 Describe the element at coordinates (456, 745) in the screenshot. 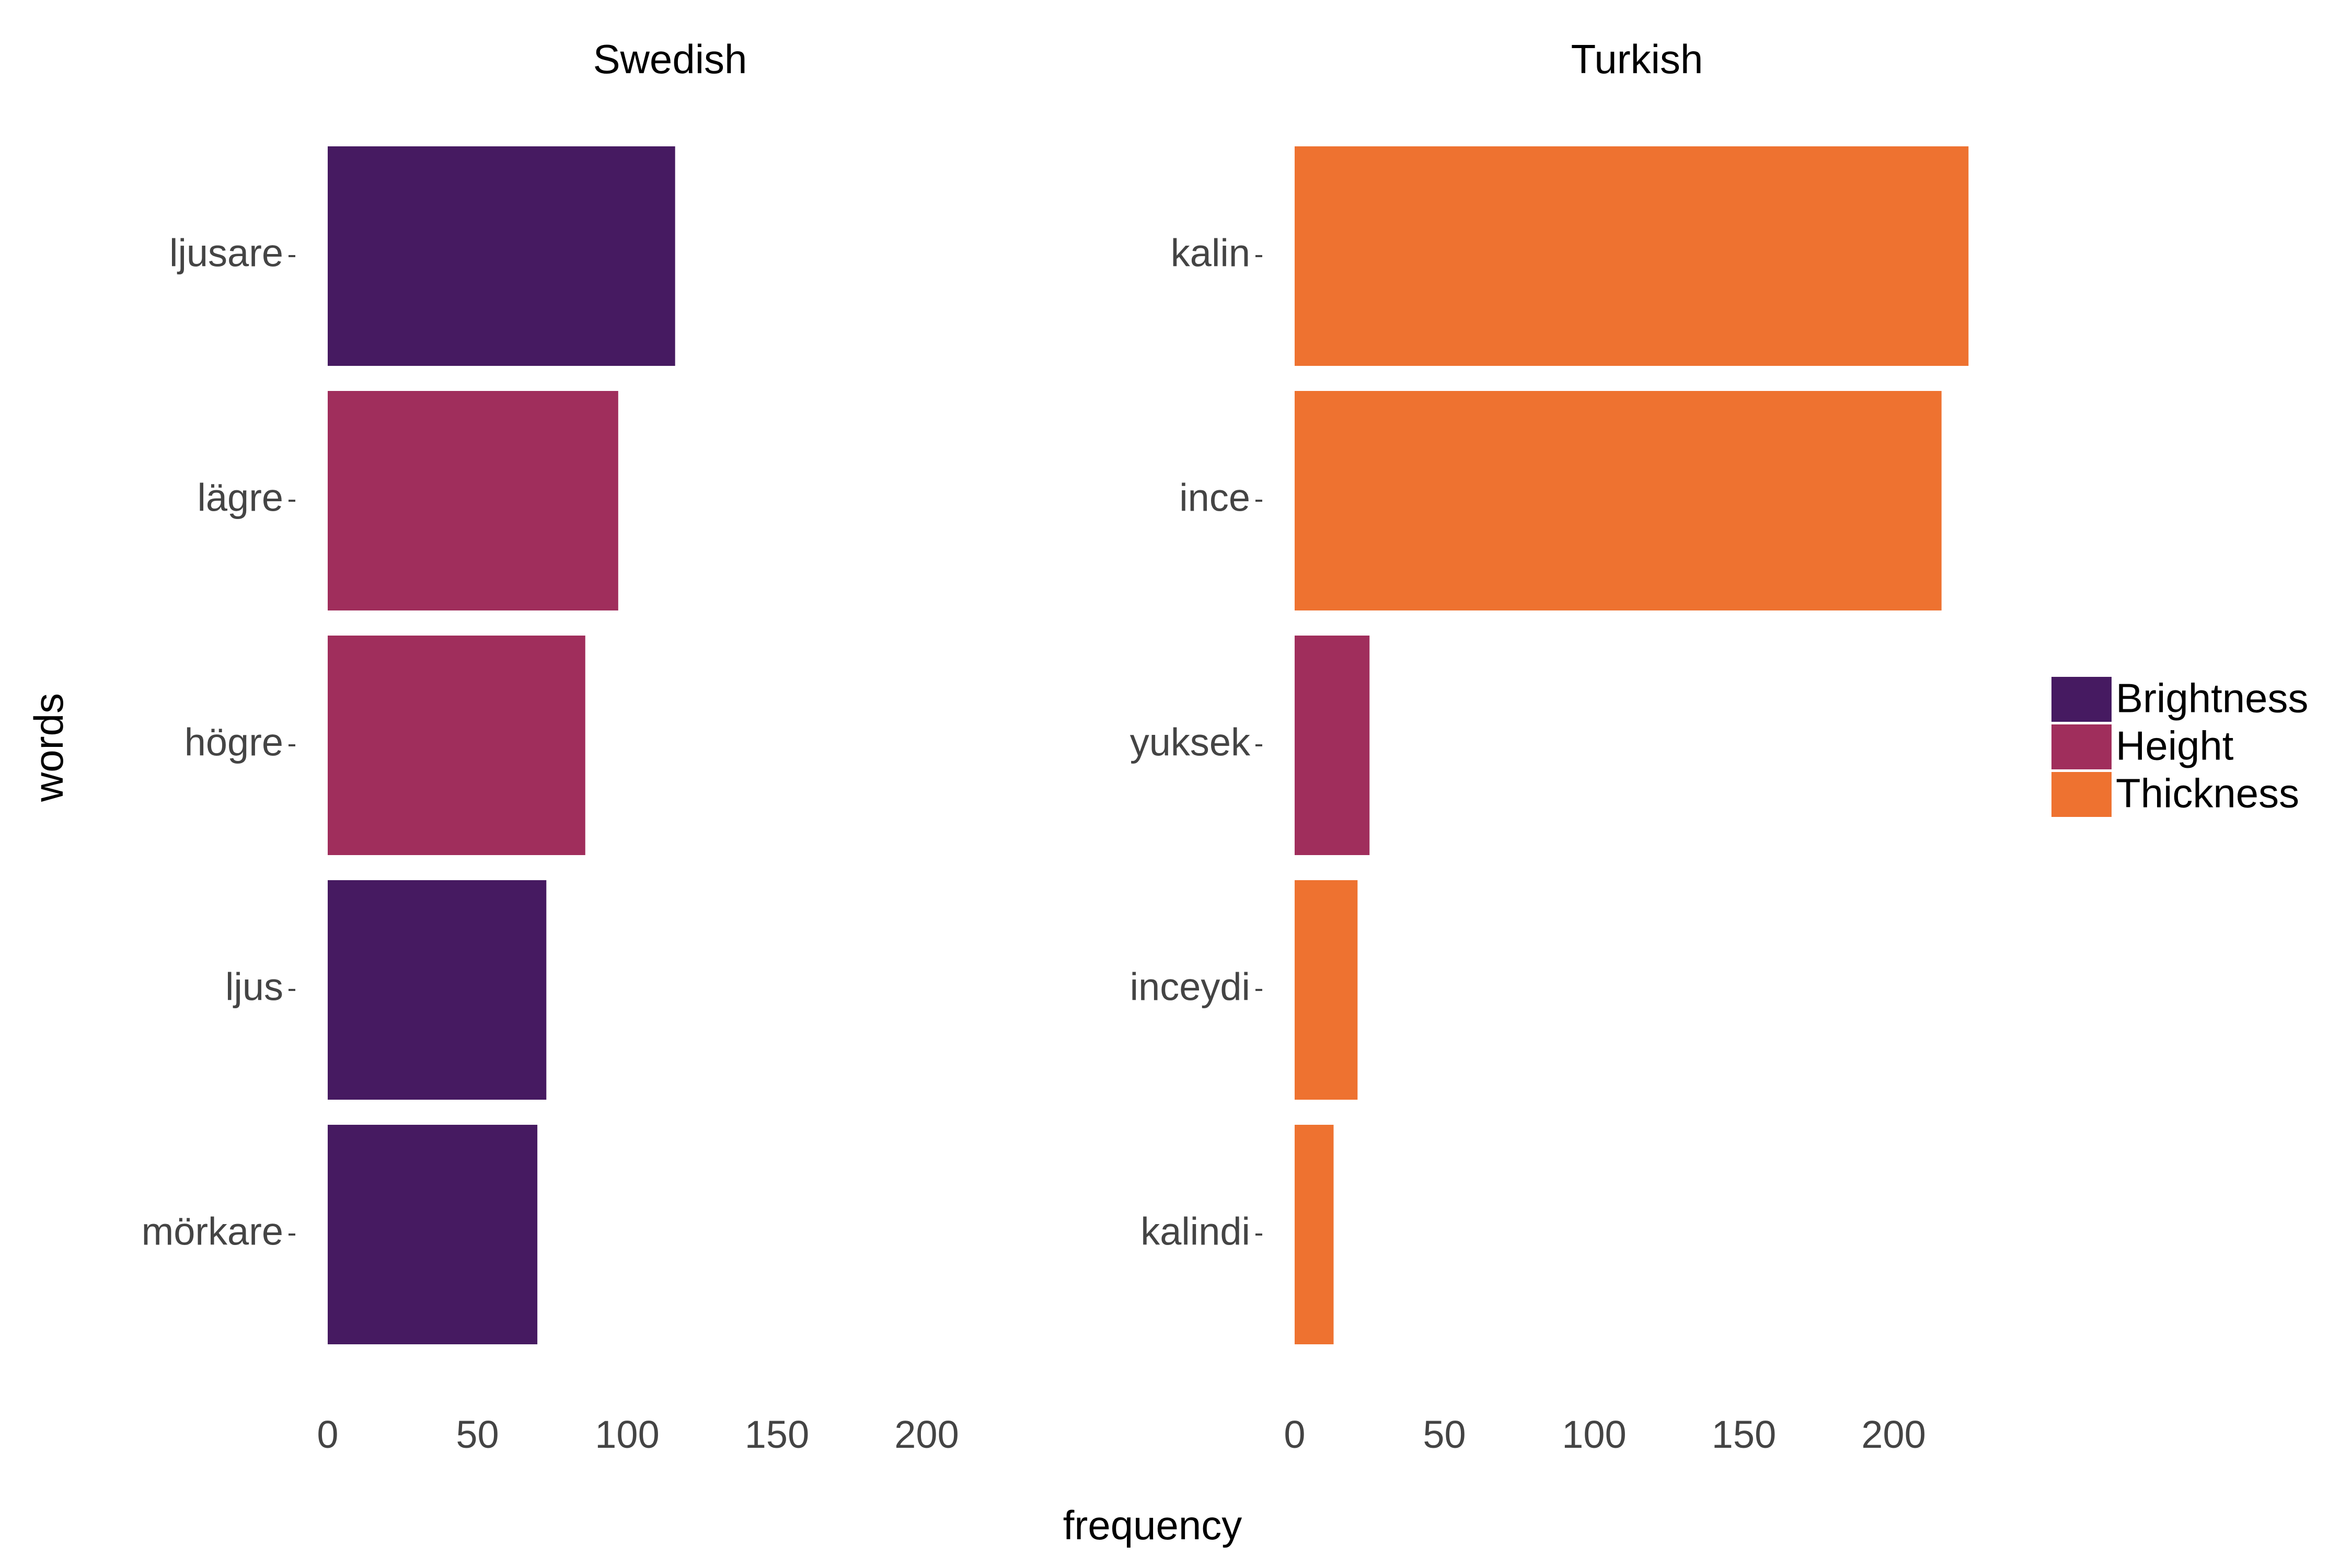

I see `bar-högre` at that location.